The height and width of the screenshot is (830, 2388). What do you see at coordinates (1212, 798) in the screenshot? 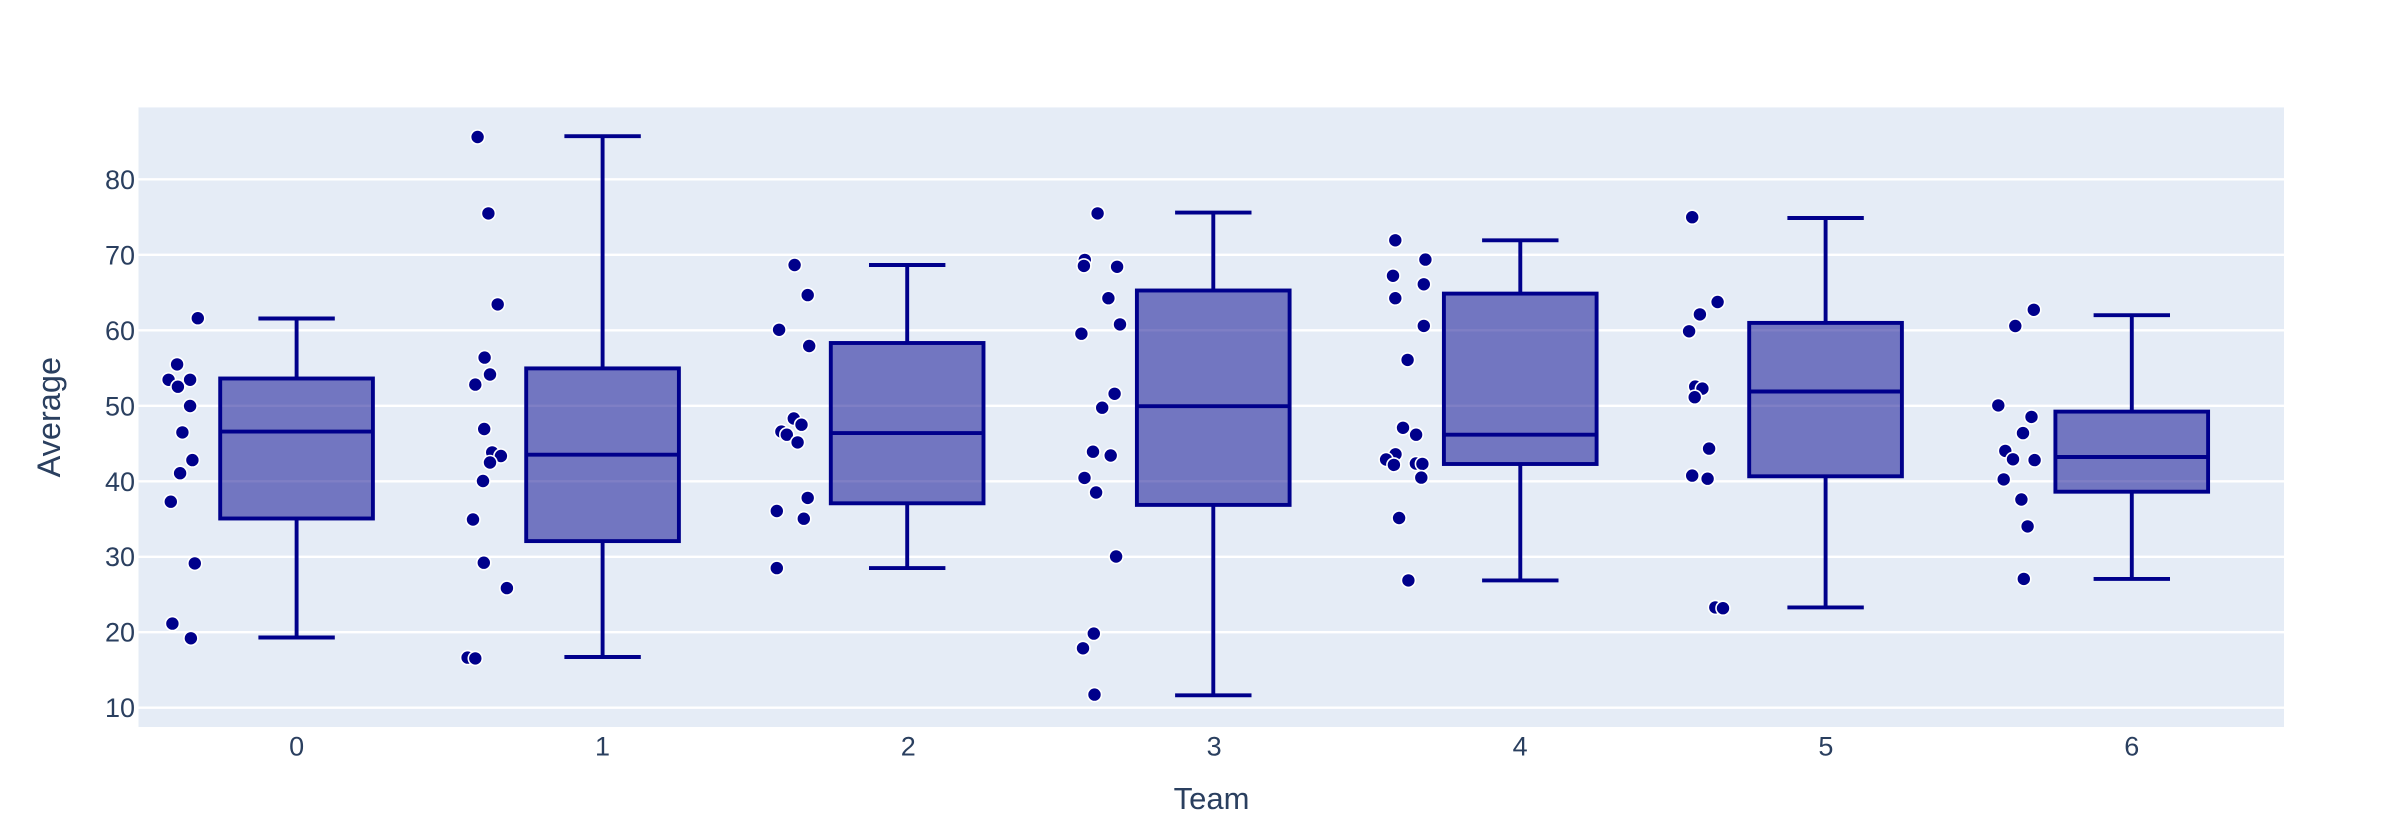
I see `svg-text: Team` at bounding box center [1212, 798].